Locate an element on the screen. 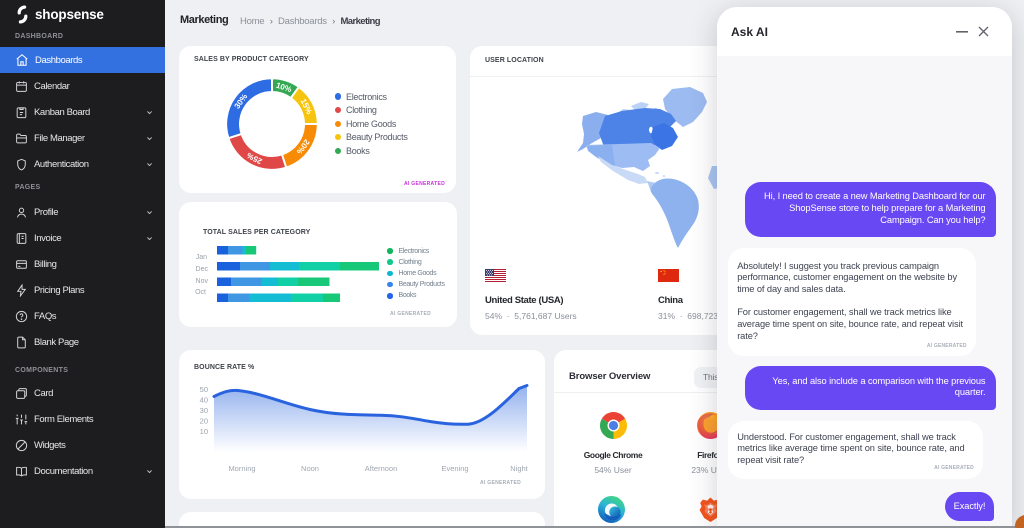 The width and height of the screenshot is (1024, 528). svg-text: Afternoon is located at coordinates (381, 468).